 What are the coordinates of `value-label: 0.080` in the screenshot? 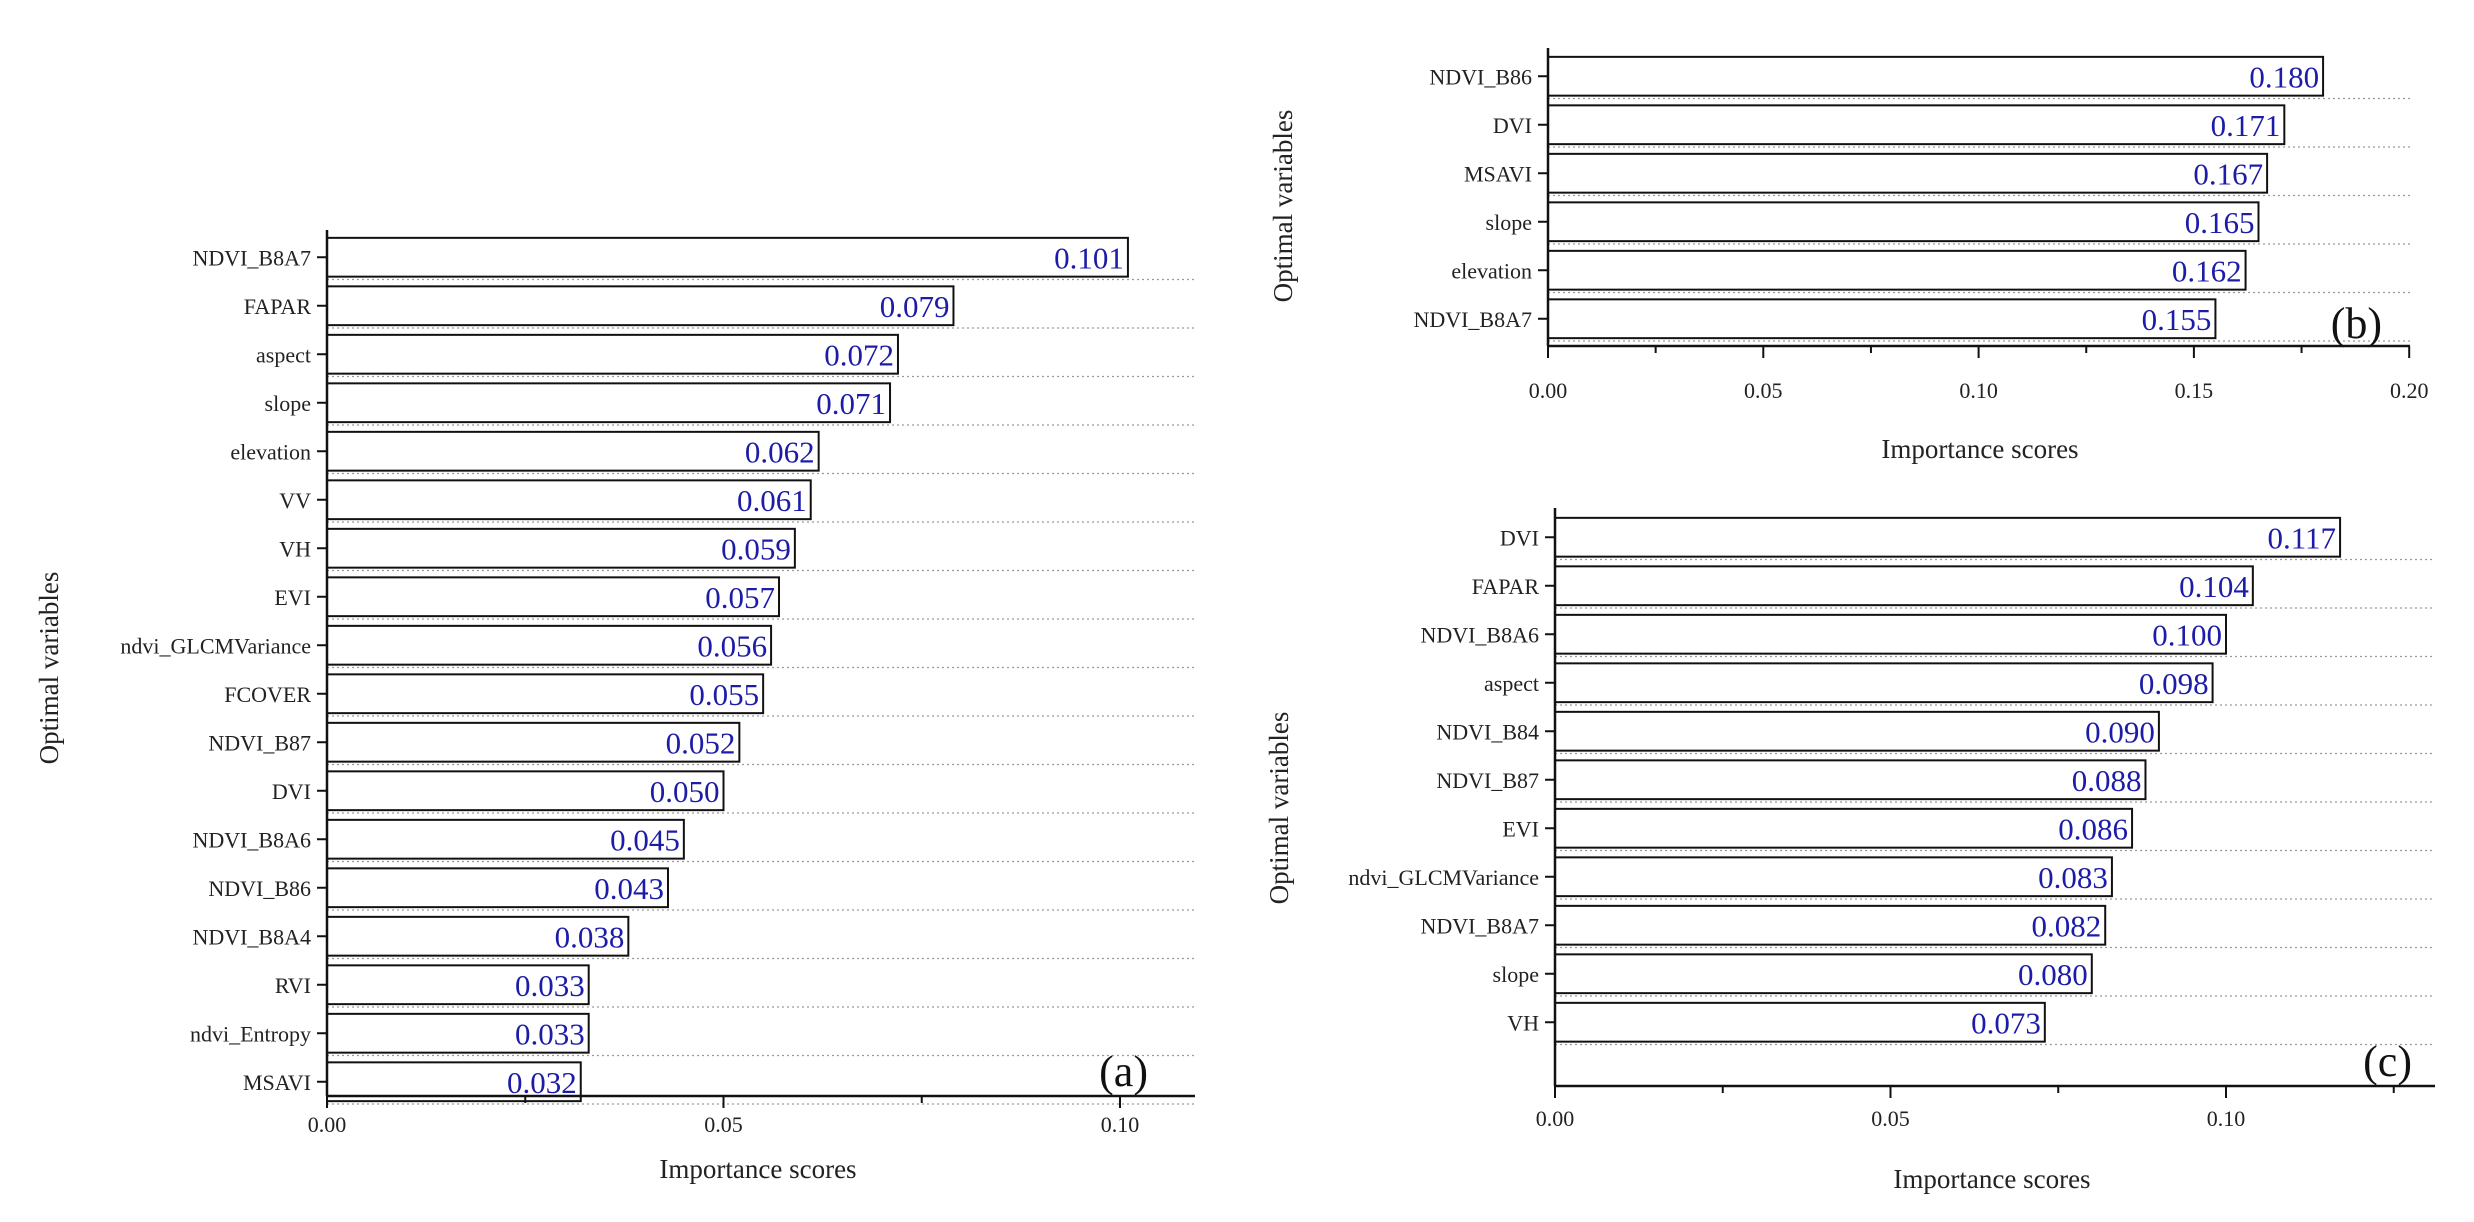 It's located at (2053, 974).